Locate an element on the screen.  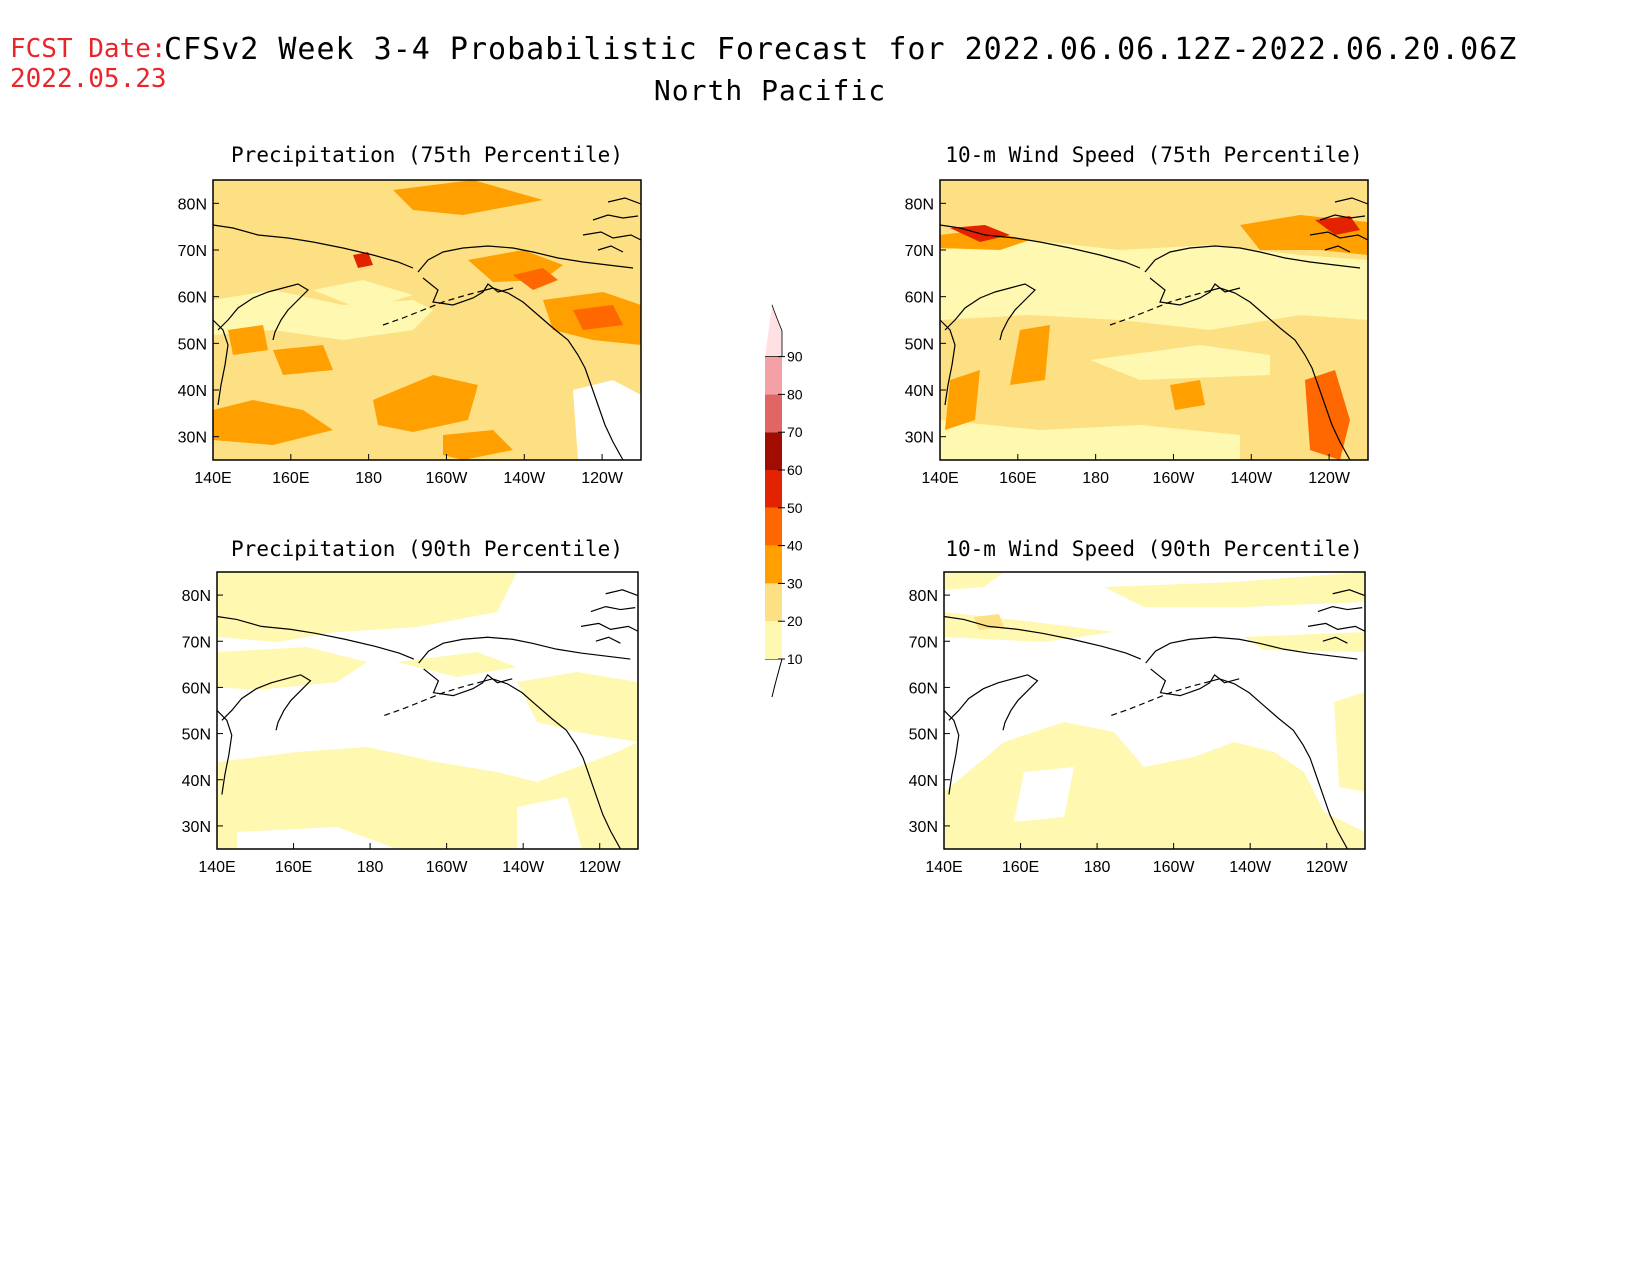
colorbar-label: 90 is located at coordinates (795, 357).